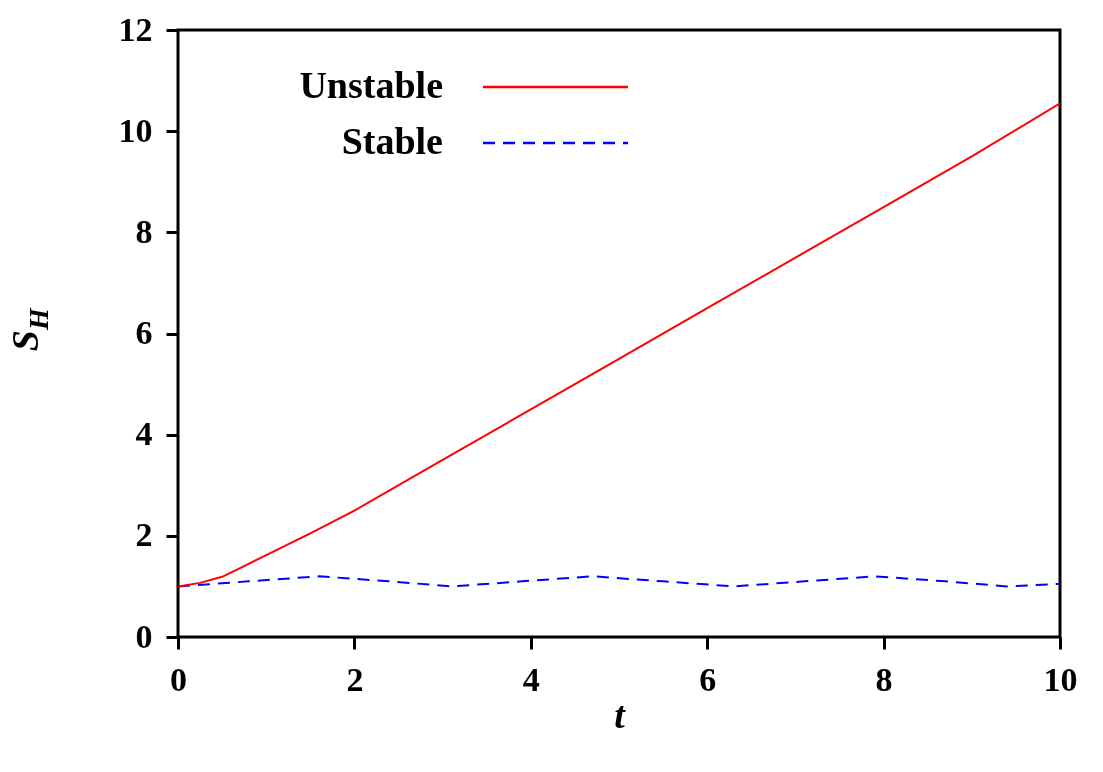 This screenshot has width=1103, height=772. Describe the element at coordinates (371, 85) in the screenshot. I see `legend-label: Unstable` at that location.